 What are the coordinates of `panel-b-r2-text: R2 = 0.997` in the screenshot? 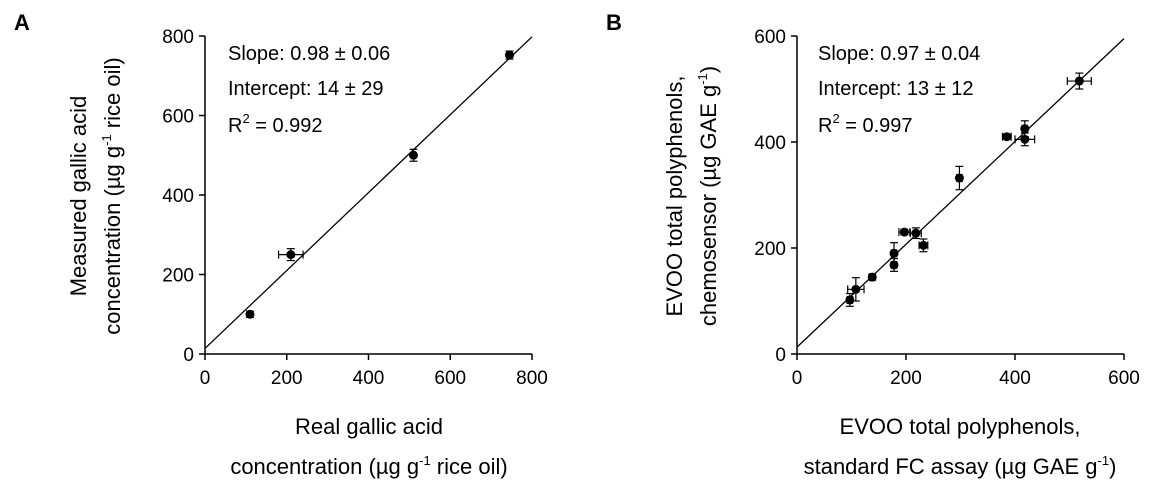 It's located at (865, 124).